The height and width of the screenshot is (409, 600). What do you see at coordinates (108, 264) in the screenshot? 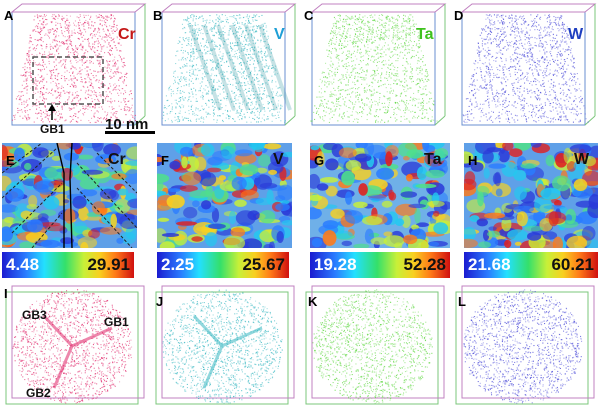
I see `colorbar-max: 29.91` at bounding box center [108, 264].